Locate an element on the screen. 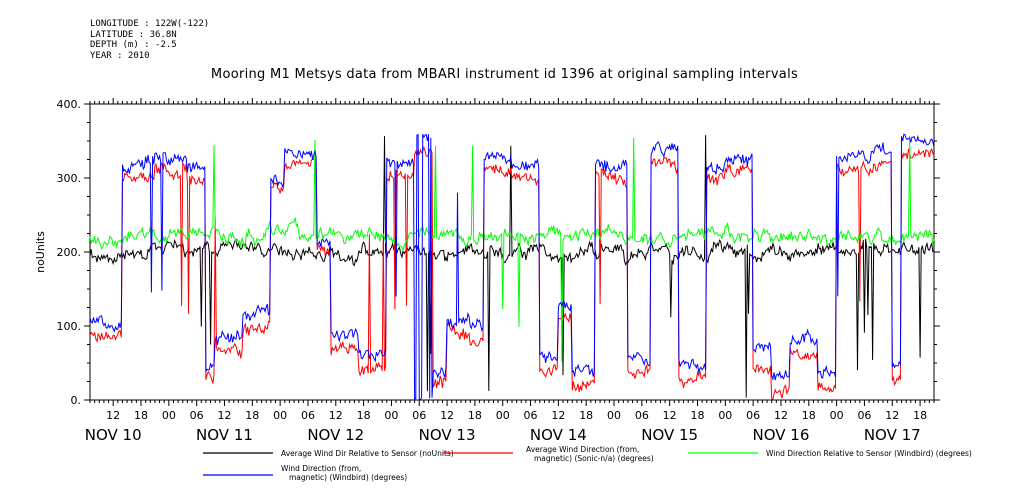  x-date-label: NOV 11 is located at coordinates (224, 435).